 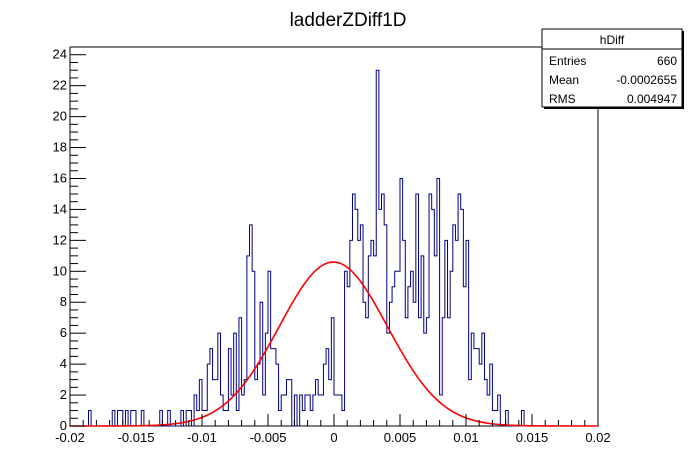 What do you see at coordinates (465, 437) in the screenshot?
I see `x-tick-label: 0.01` at bounding box center [465, 437].